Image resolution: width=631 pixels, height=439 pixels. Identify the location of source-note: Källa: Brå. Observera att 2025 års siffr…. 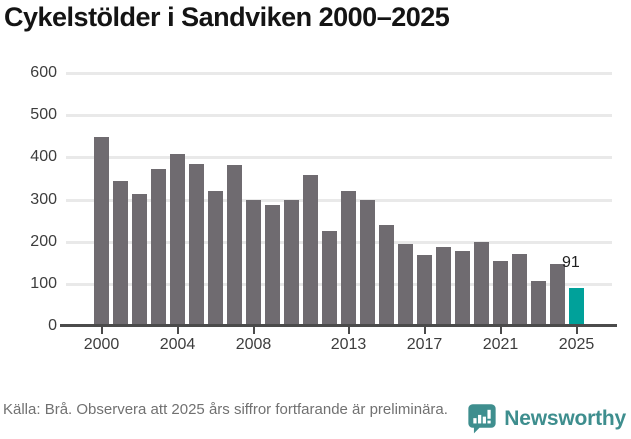
(225, 409).